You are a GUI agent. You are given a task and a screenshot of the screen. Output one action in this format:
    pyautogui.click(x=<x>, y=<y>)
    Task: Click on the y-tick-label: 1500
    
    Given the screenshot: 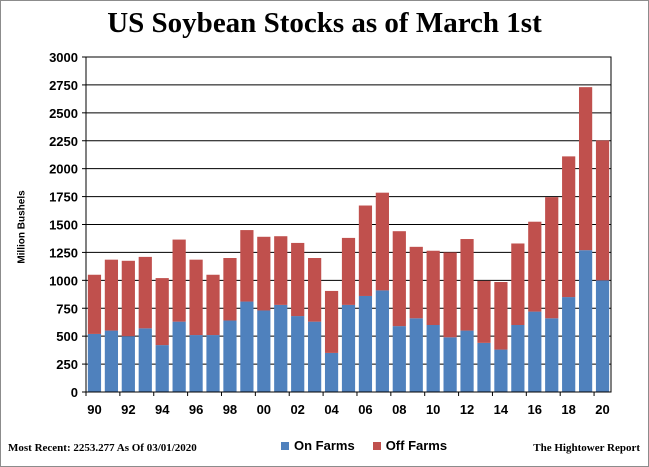 What is the action you would take?
    pyautogui.click(x=63, y=225)
    